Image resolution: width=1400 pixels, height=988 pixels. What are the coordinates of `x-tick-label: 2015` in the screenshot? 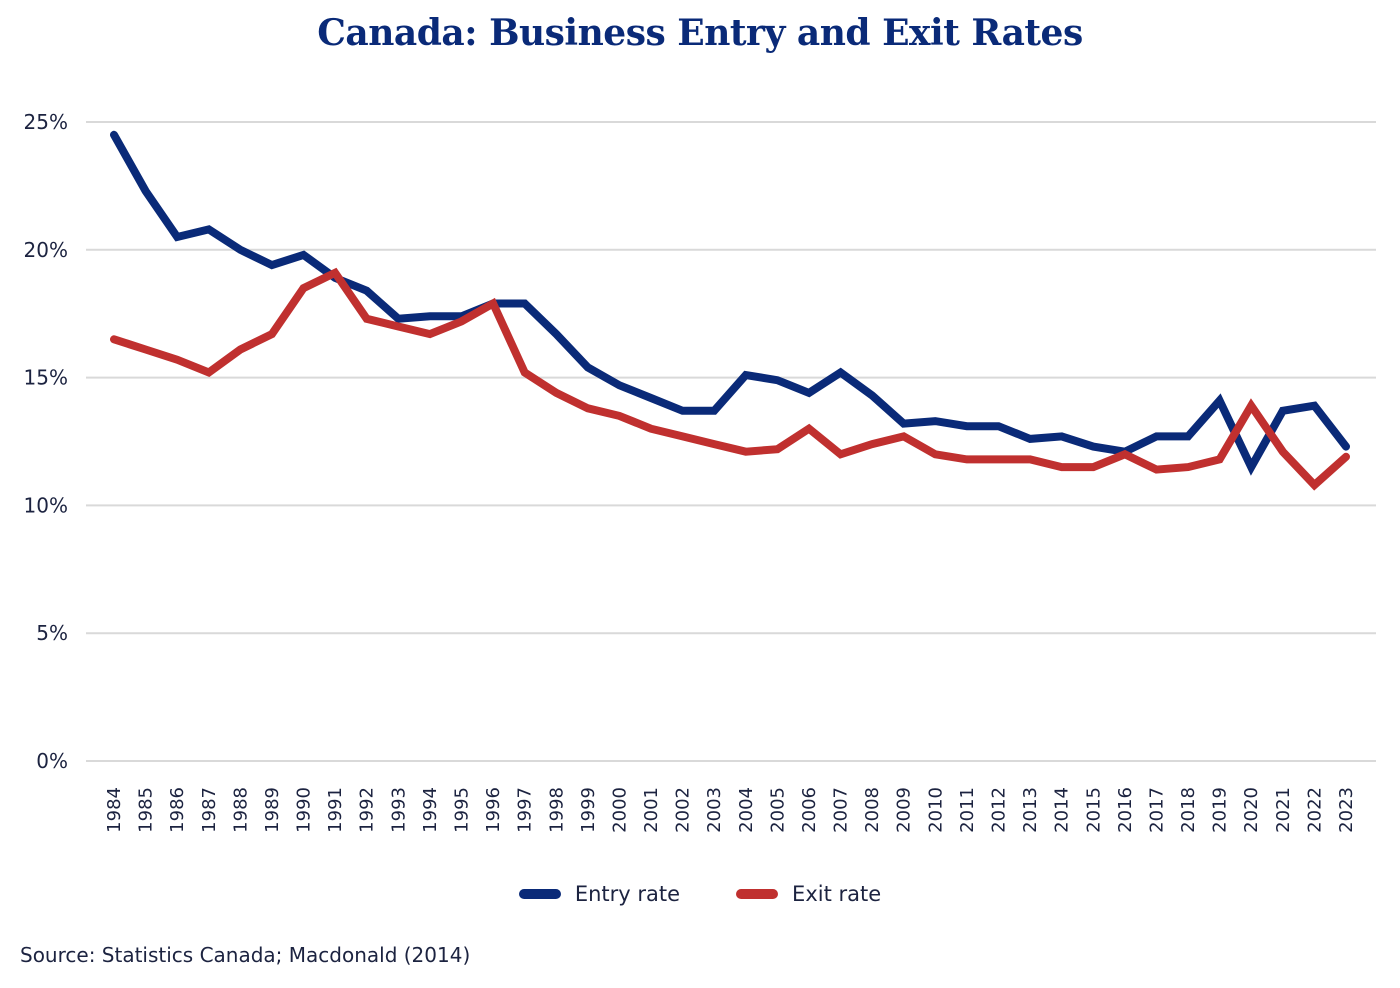 It's located at (1093, 810).